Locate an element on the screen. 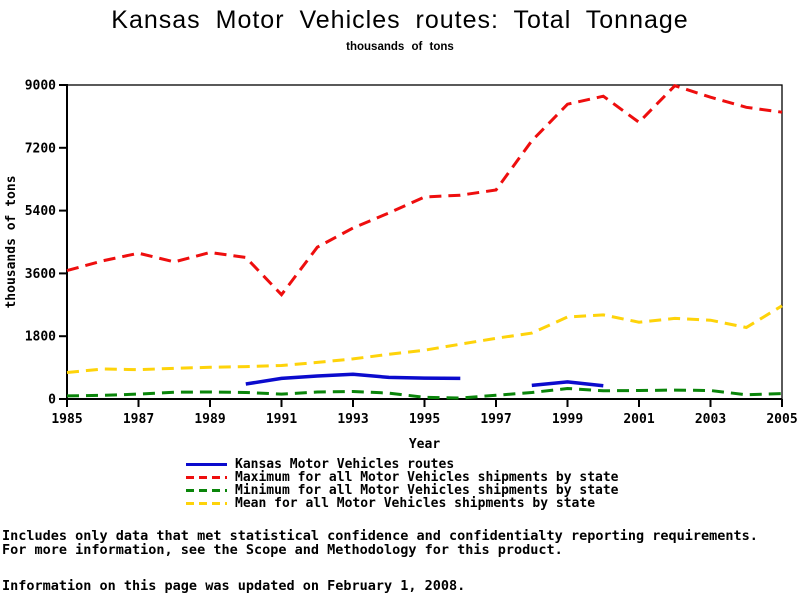 Image resolution: width=800 pixels, height=600 pixels. svg-text: 1999 is located at coordinates (567, 419).